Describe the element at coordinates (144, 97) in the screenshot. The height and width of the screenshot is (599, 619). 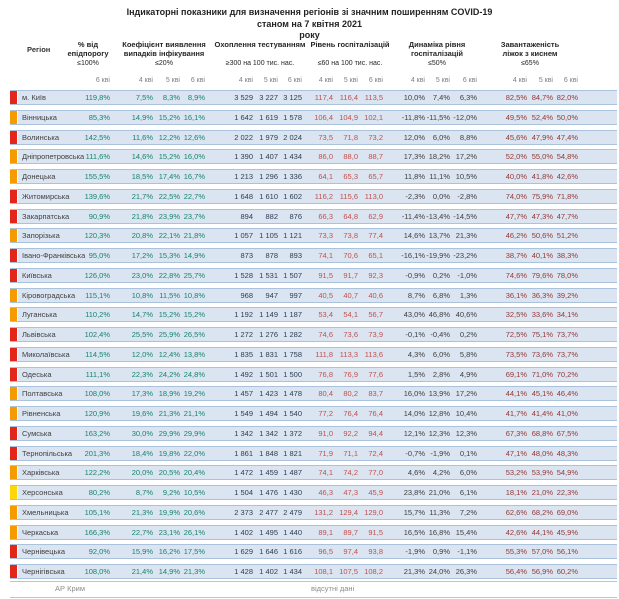
I see `detection-rate-value: 7,5%` at that location.